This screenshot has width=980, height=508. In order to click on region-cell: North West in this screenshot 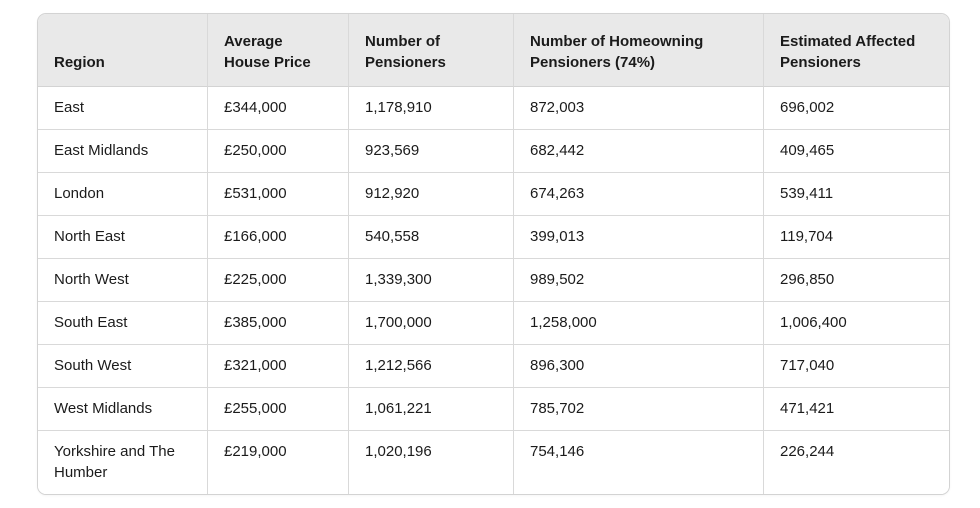, I will do `click(123, 280)`.